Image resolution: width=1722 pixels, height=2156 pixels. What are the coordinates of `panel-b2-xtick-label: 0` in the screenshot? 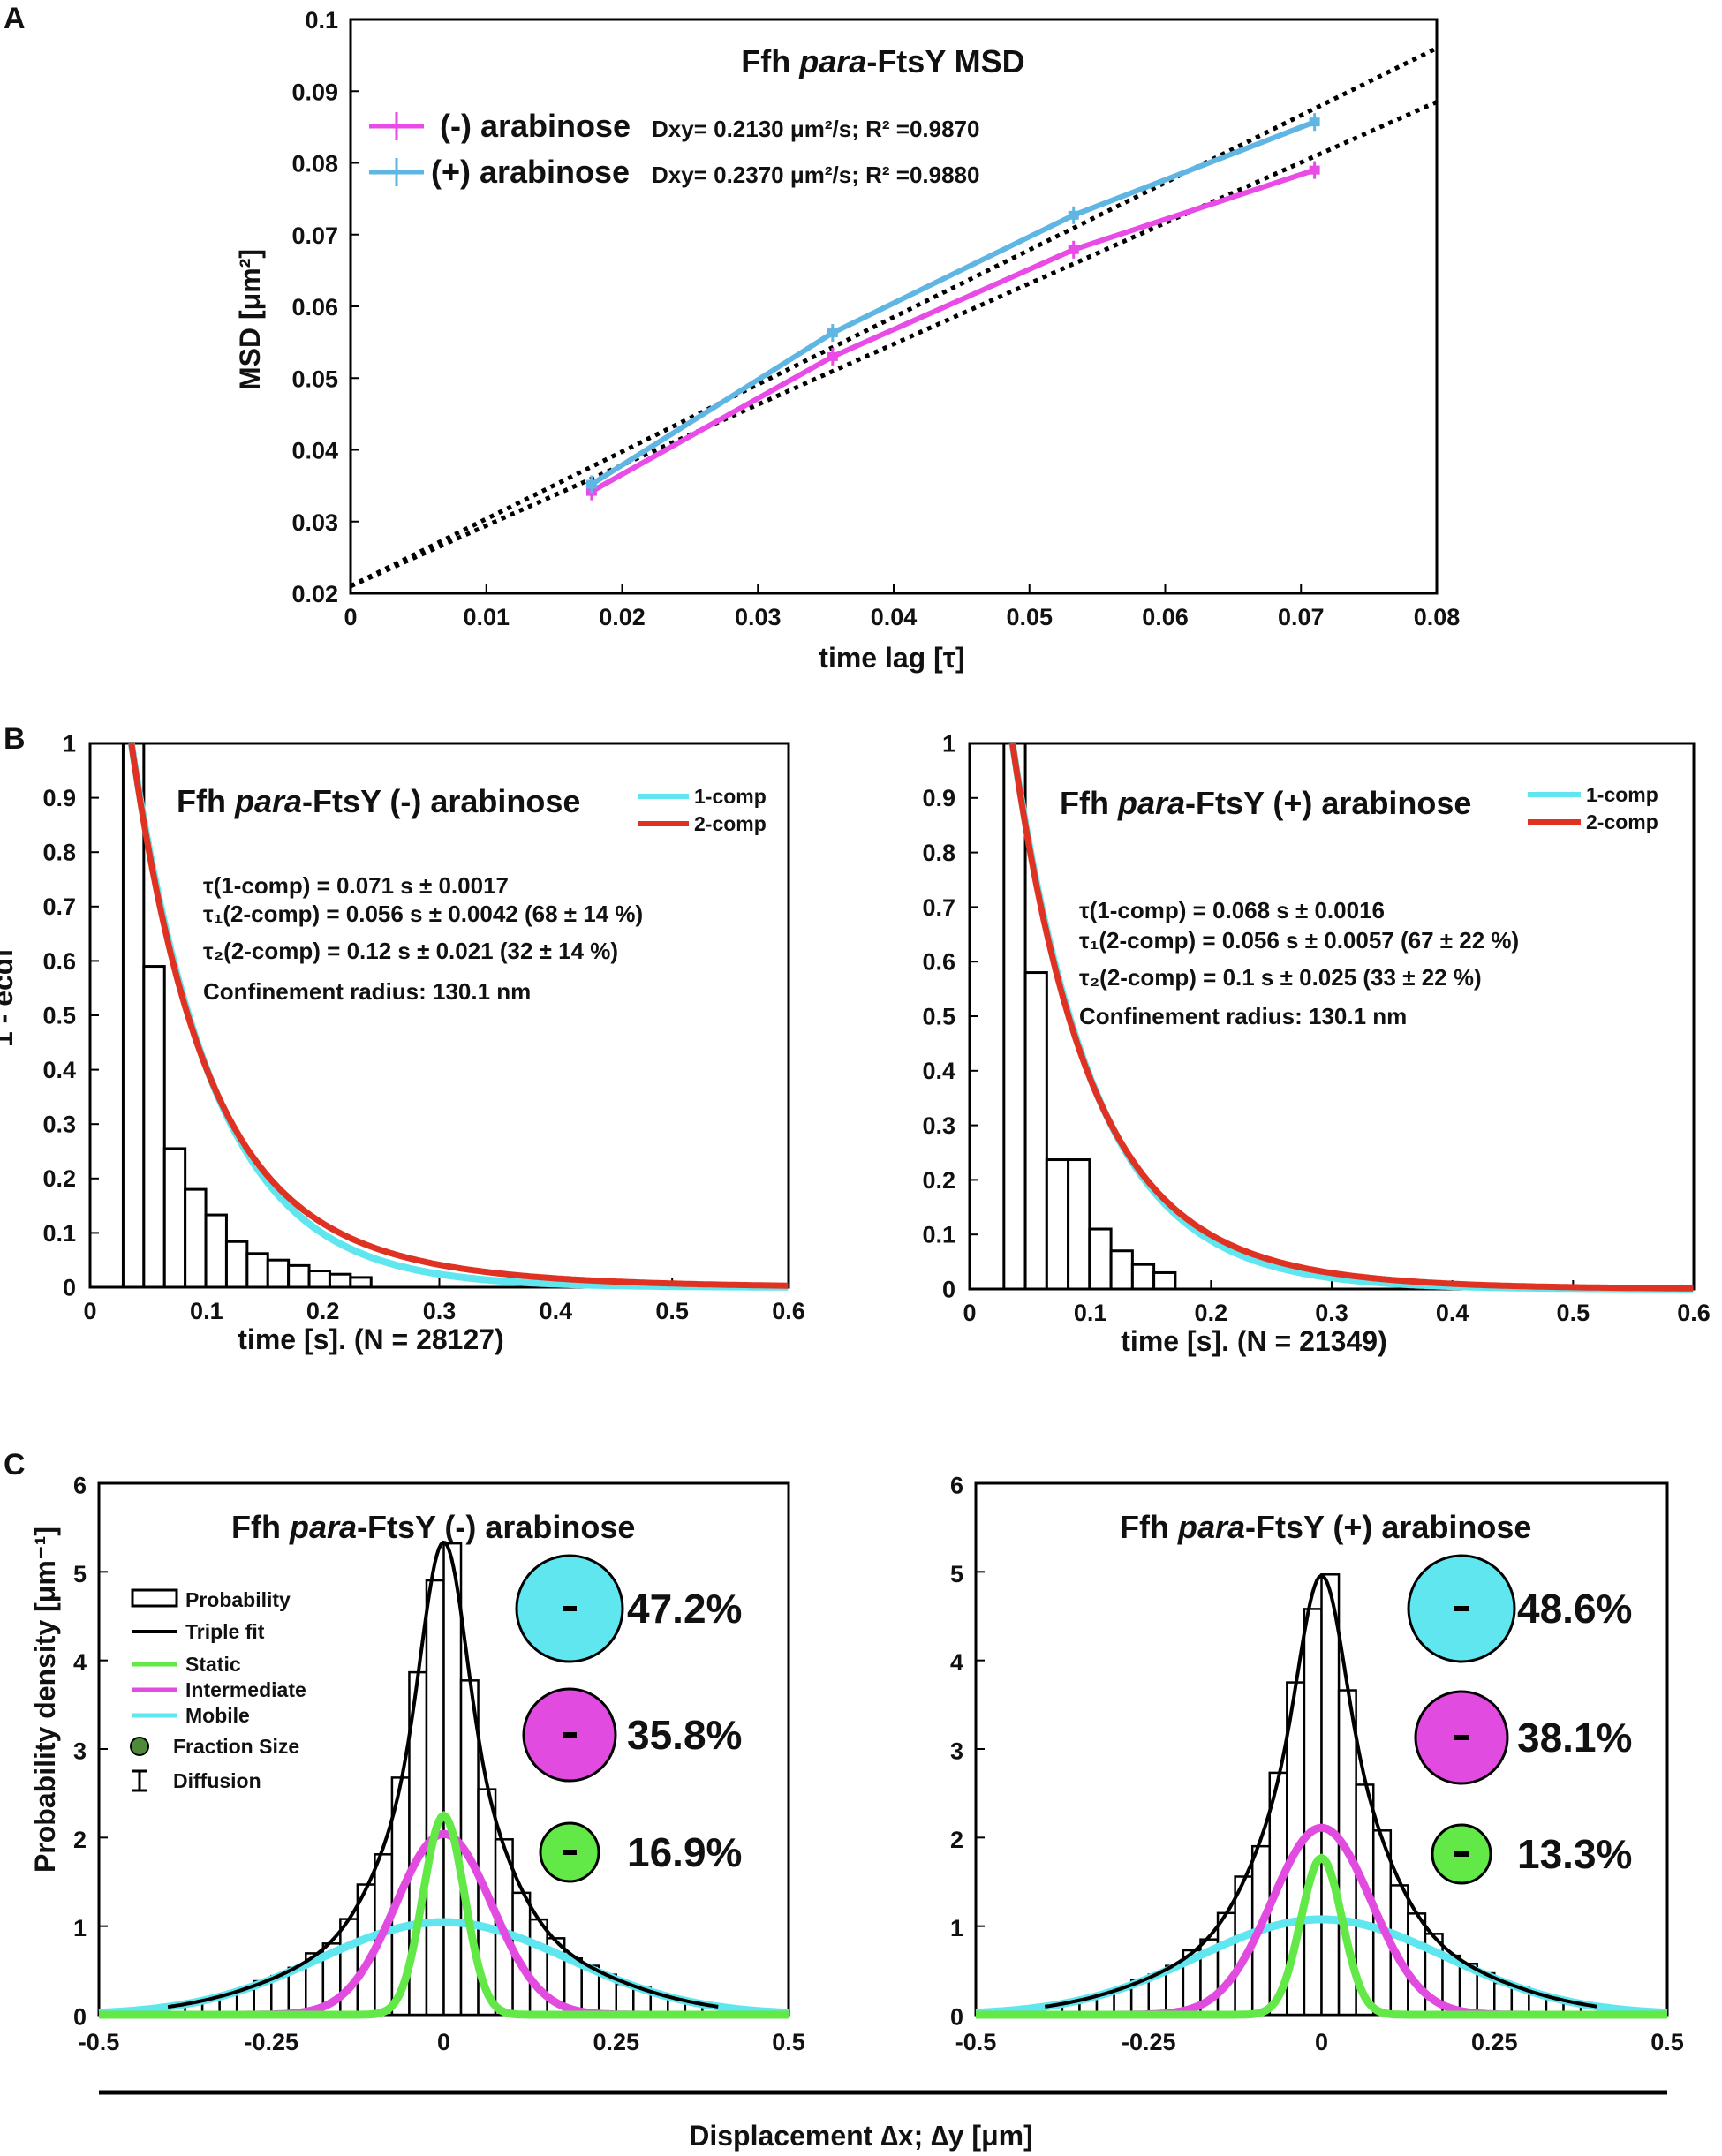 It's located at (970, 1313).